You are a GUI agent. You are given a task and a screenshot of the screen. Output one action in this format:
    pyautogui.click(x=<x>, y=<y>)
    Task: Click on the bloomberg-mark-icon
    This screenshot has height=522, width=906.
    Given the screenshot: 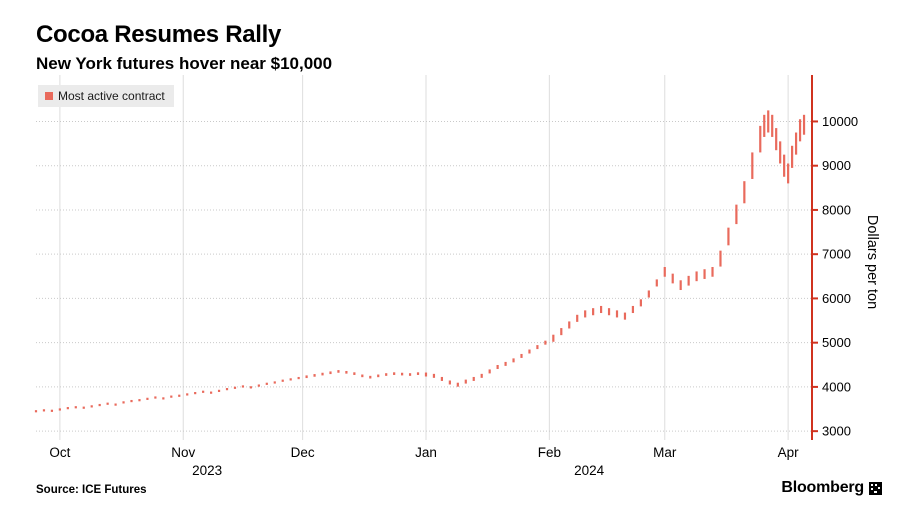 What is the action you would take?
    pyautogui.click(x=875, y=488)
    